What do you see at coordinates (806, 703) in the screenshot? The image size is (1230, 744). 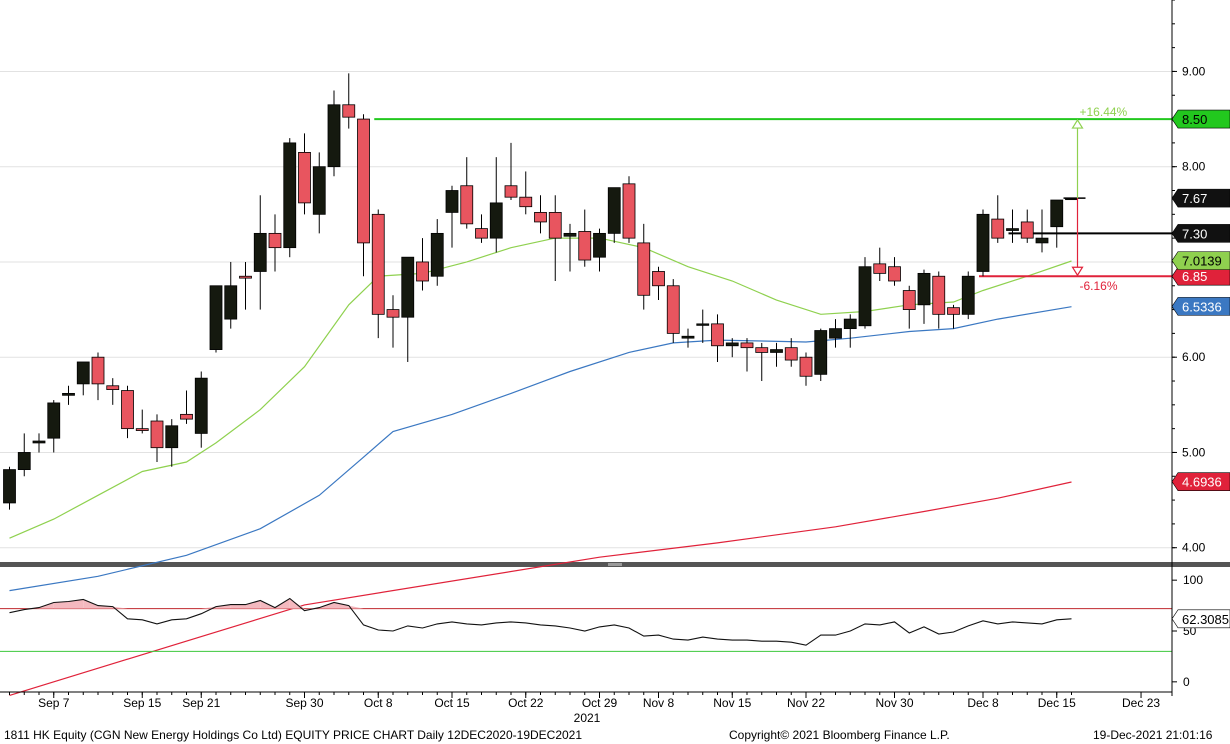 I see `x-tick-label: Nov 22` at bounding box center [806, 703].